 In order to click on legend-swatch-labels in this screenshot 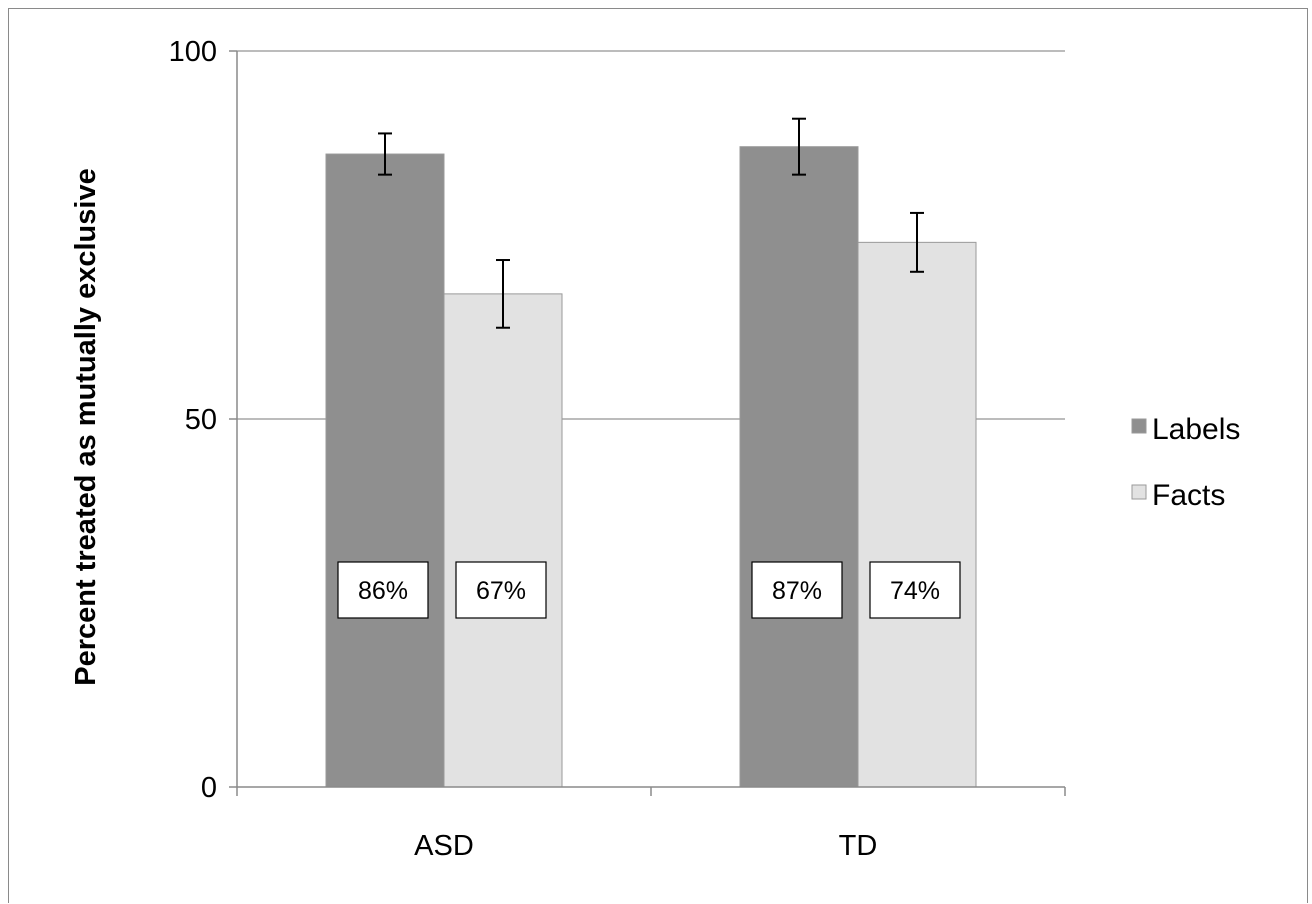, I will do `click(1139, 426)`.